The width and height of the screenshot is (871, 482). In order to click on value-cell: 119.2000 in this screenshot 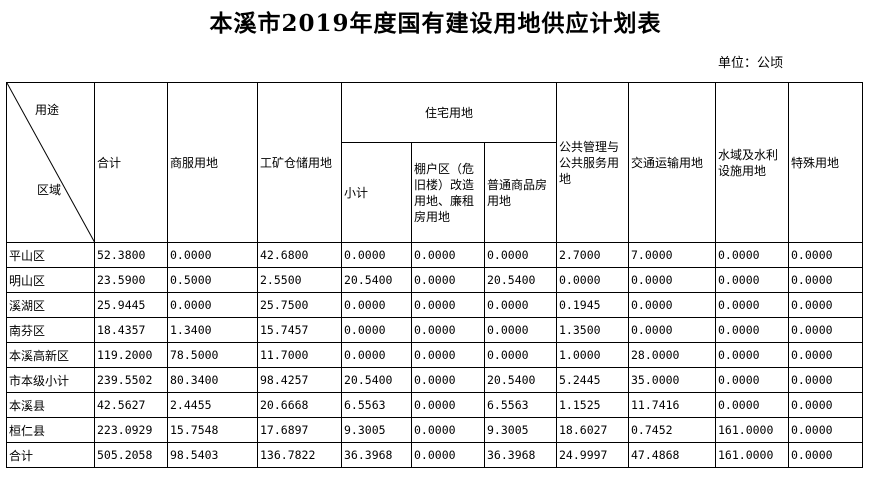, I will do `click(131, 355)`.